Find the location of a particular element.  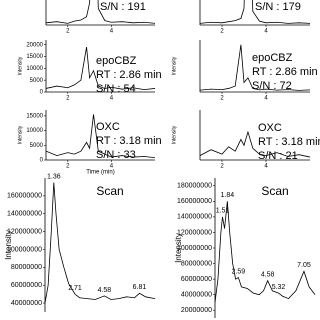

peak-label: 5.32 is located at coordinates (279, 287).